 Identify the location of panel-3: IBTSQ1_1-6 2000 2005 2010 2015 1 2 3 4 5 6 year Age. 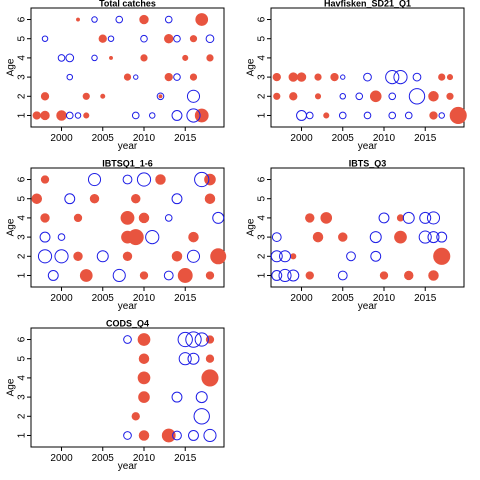
(116, 235).